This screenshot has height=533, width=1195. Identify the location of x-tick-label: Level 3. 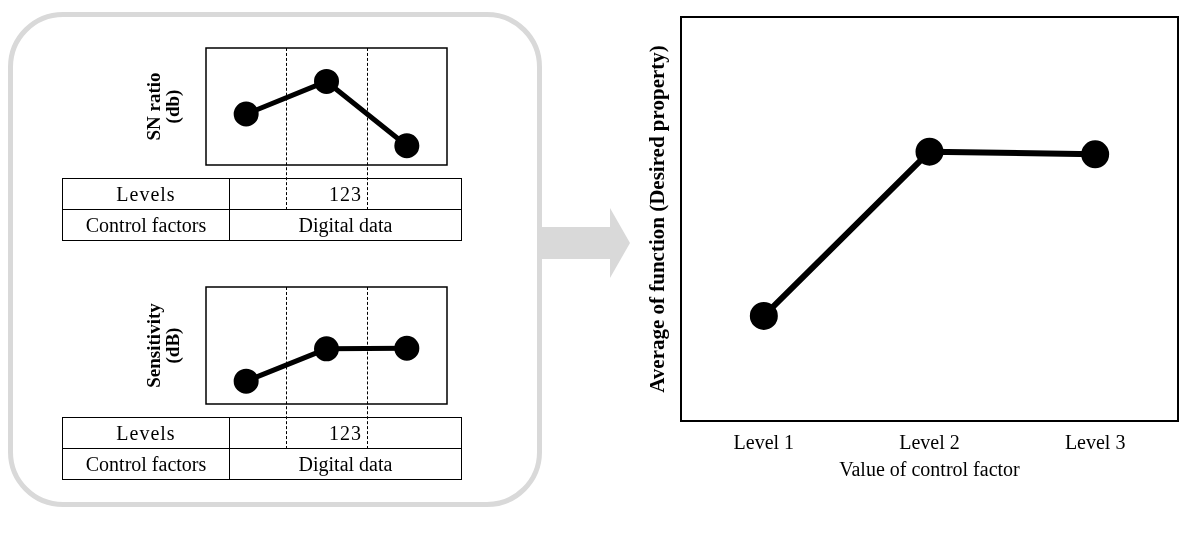
(1095, 442).